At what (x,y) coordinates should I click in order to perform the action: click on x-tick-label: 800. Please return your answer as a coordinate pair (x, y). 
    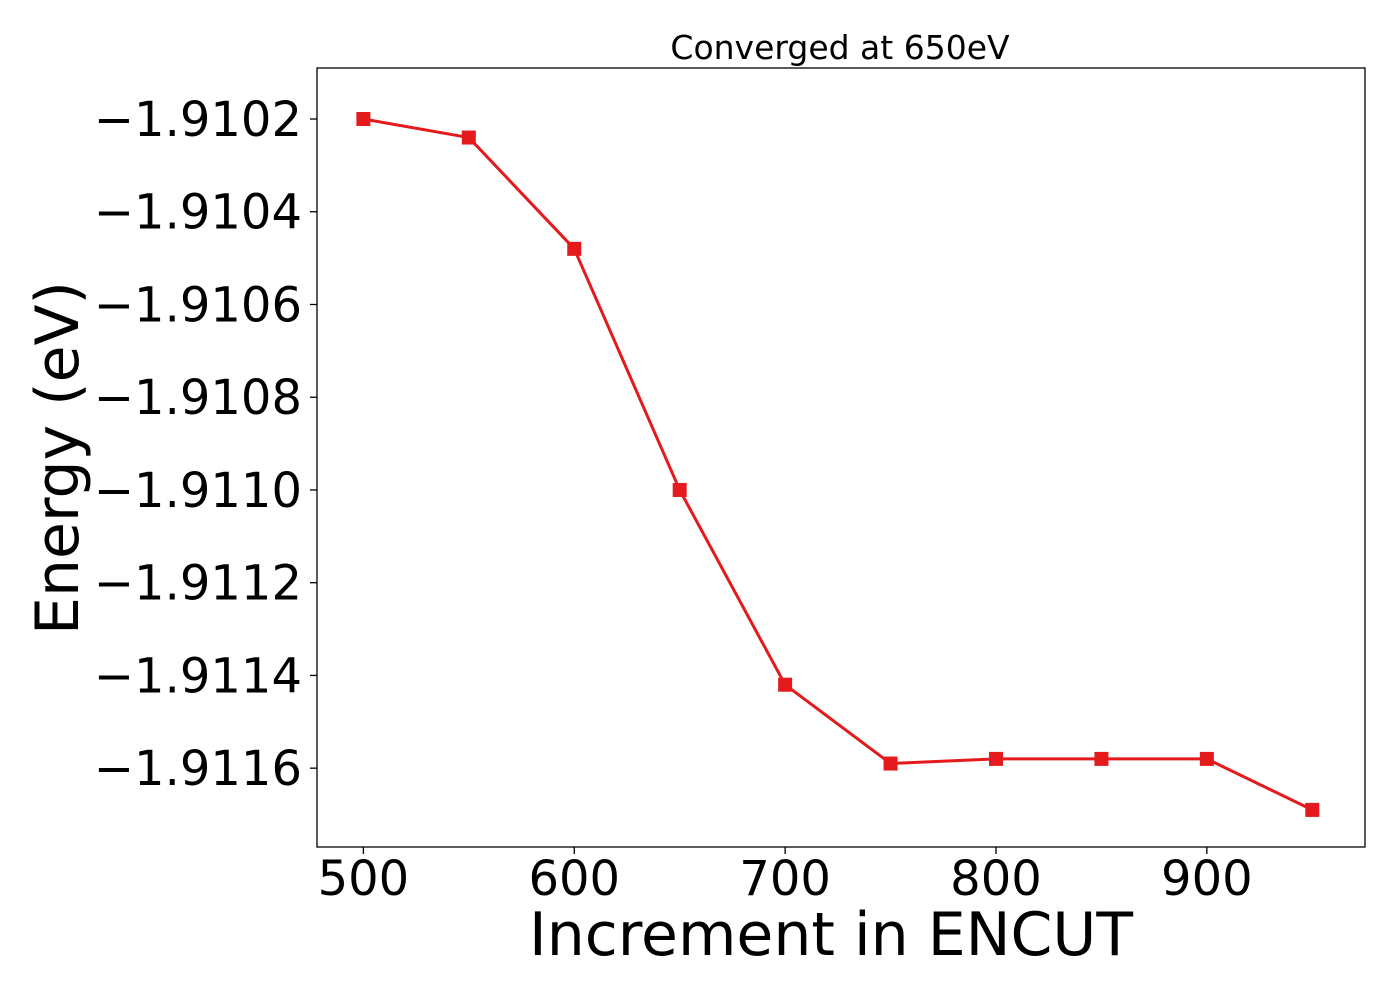
    Looking at the image, I should click on (996, 879).